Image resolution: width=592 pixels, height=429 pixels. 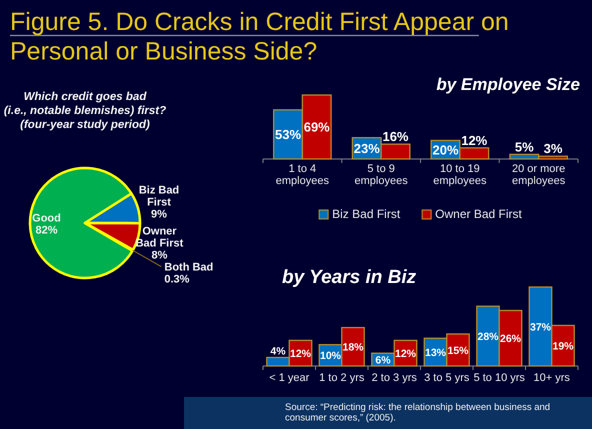 What do you see at coordinates (353, 348) in the screenshot?
I see `data-label: 18%` at bounding box center [353, 348].